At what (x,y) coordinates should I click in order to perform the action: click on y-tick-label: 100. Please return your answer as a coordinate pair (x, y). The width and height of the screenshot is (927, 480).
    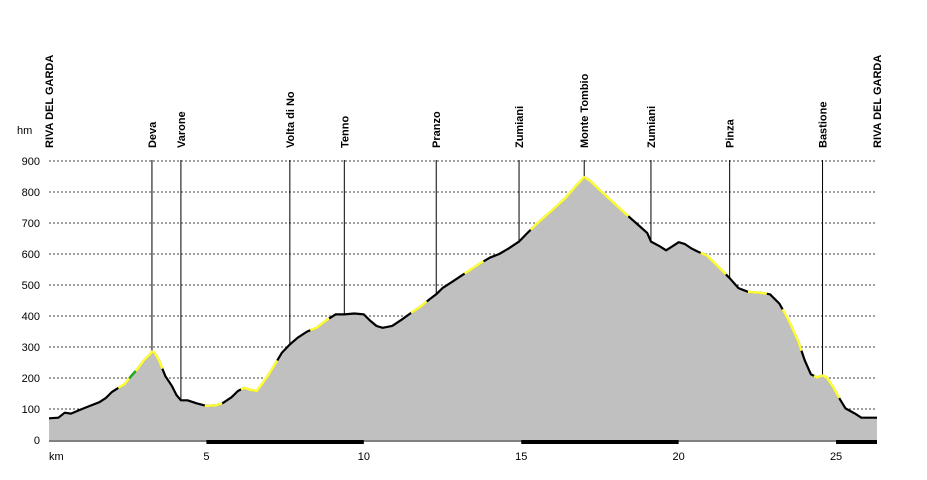
    Looking at the image, I should click on (31, 410).